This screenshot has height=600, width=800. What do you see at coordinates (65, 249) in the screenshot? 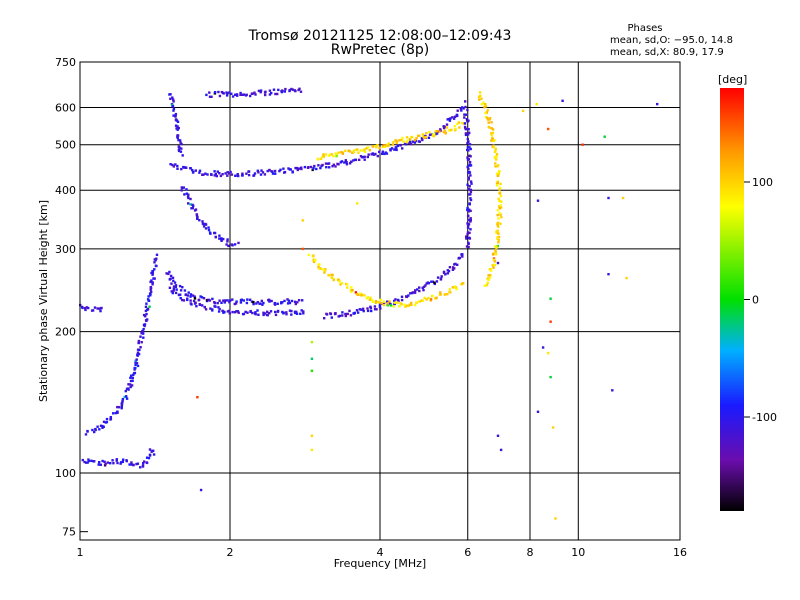
I see `y-tick-label: 300` at bounding box center [65, 249].